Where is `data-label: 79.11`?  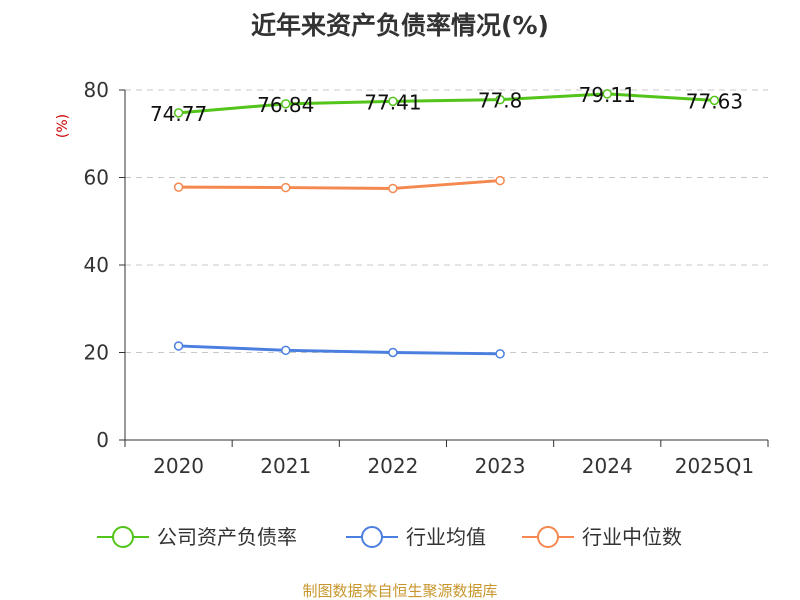
data-label: 79.11 is located at coordinates (607, 95).